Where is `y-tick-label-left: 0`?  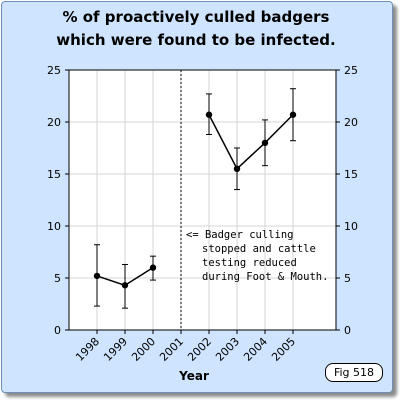
y-tick-label-left: 0 is located at coordinates (57, 330).